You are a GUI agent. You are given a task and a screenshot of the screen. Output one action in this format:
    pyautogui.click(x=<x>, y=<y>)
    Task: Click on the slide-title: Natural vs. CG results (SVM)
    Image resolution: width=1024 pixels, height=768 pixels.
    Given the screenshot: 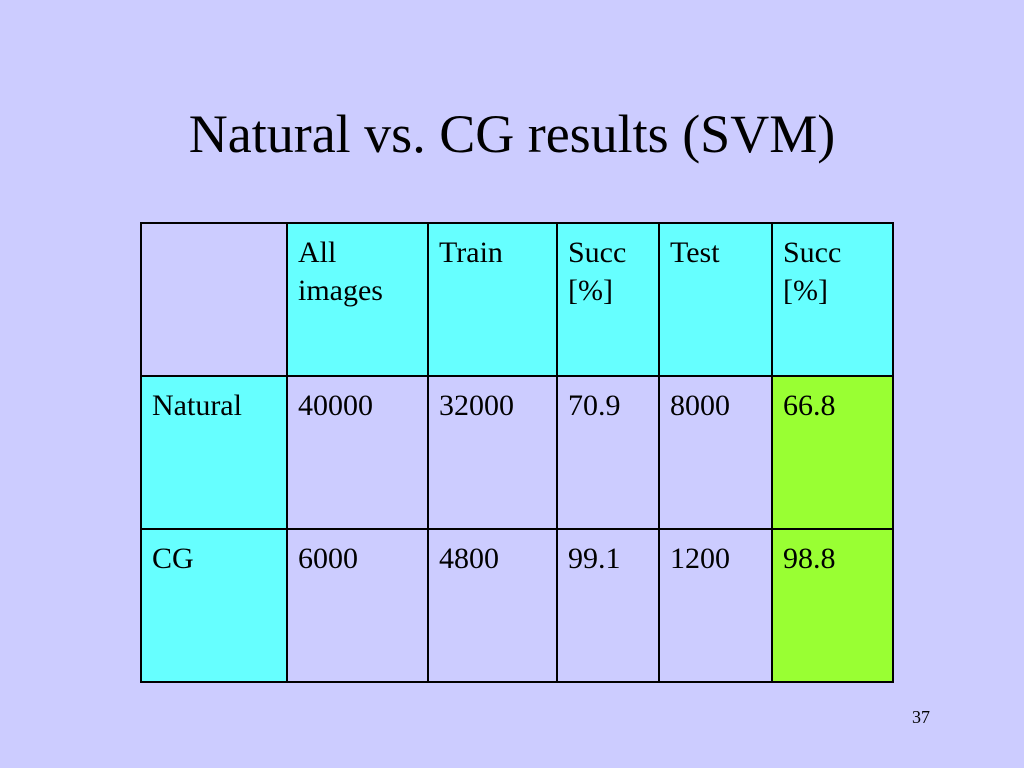 What is the action you would take?
    pyautogui.click(x=512, y=134)
    